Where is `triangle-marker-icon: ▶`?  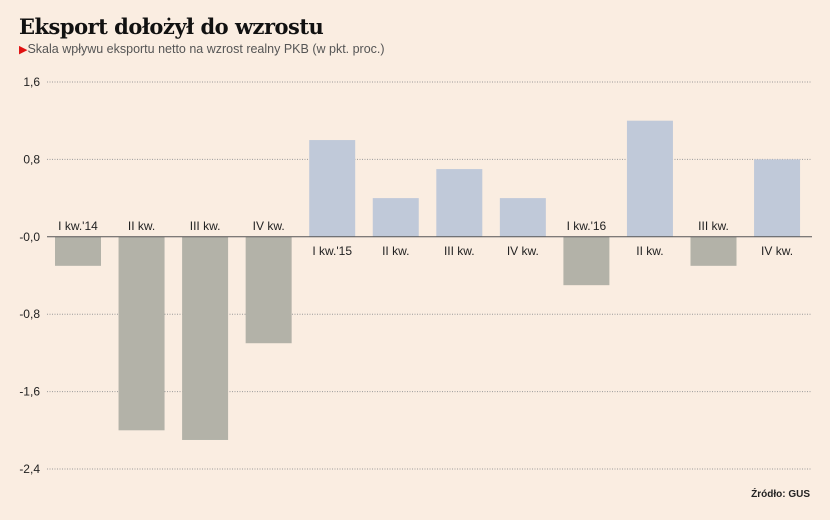 triangle-marker-icon: ▶ is located at coordinates (23, 50).